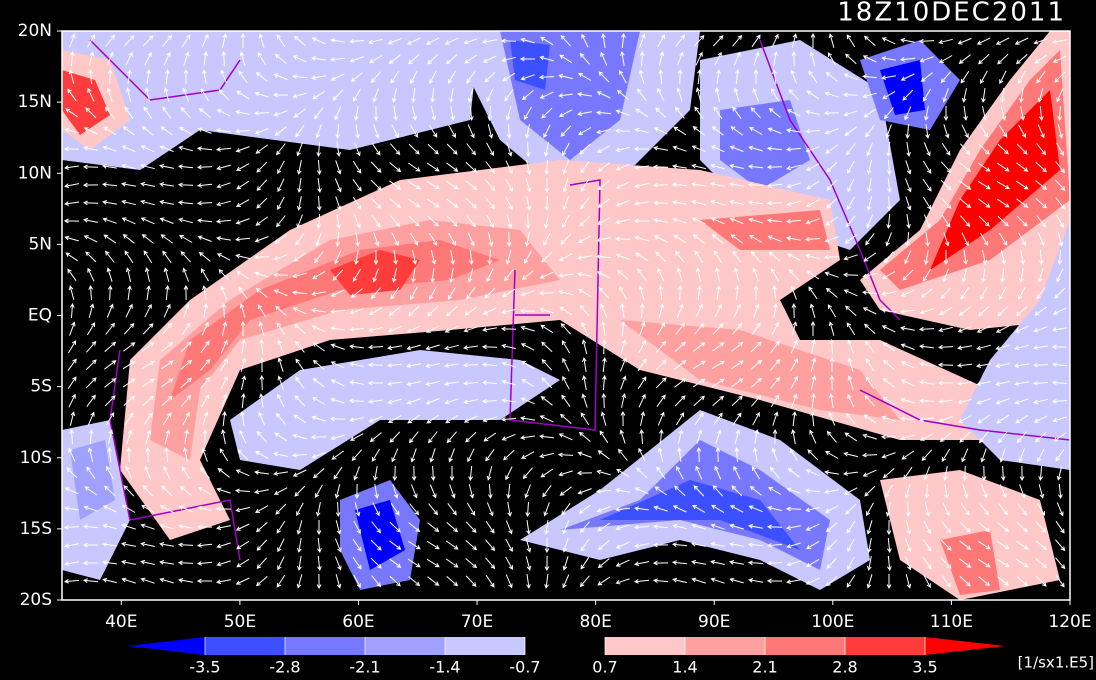 The width and height of the screenshot is (1096, 680). Describe the element at coordinates (1069, 622) in the screenshot. I see `x-tick-label: 120E` at that location.